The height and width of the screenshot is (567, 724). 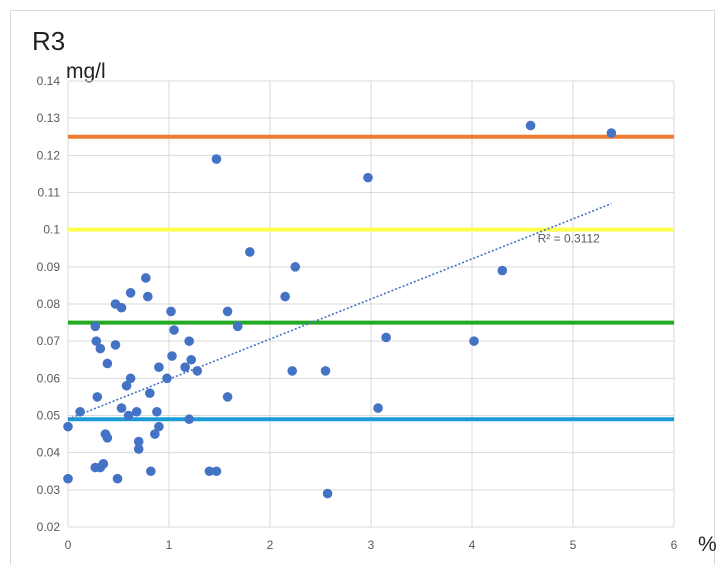 What do you see at coordinates (49, 490) in the screenshot?
I see `y-tick-label: 0.03` at bounding box center [49, 490].